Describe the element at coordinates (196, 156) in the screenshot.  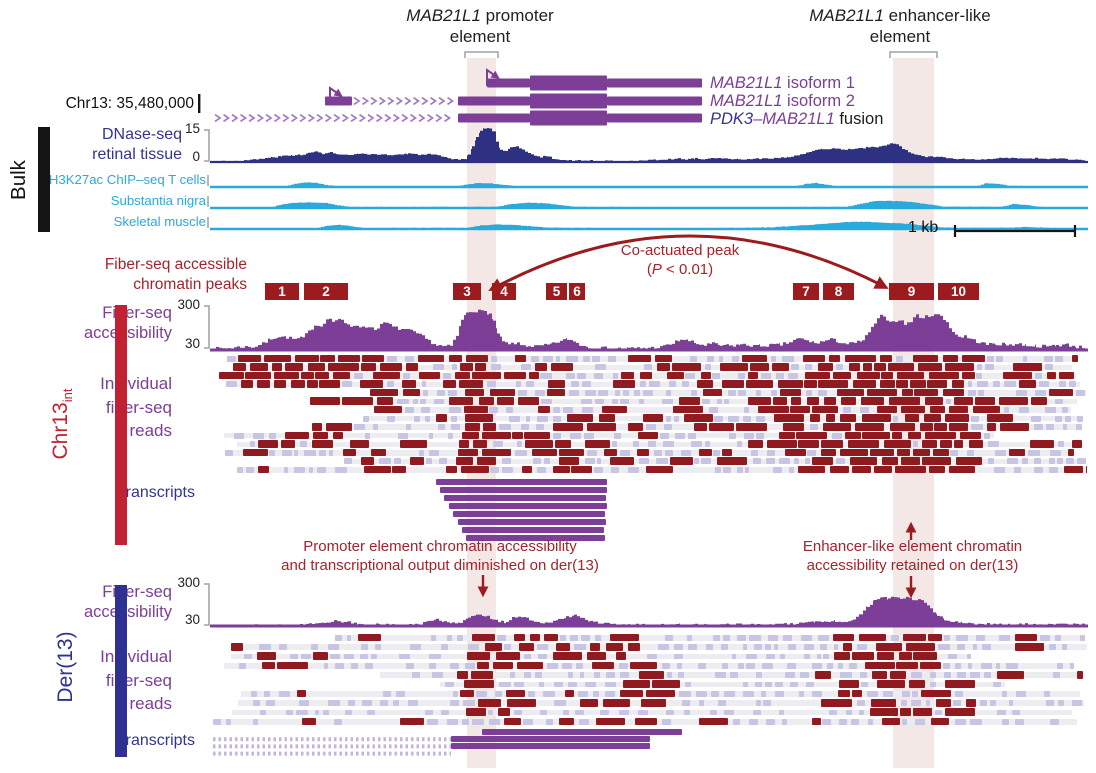
I see `dnase-ymin: 0` at that location.